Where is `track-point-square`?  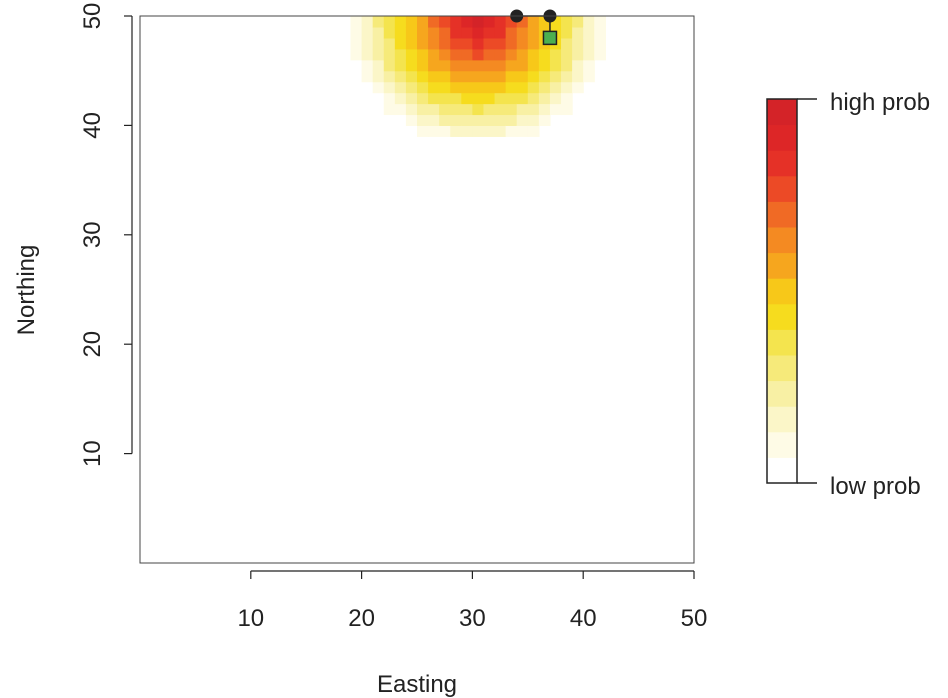 track-point-square is located at coordinates (550, 38).